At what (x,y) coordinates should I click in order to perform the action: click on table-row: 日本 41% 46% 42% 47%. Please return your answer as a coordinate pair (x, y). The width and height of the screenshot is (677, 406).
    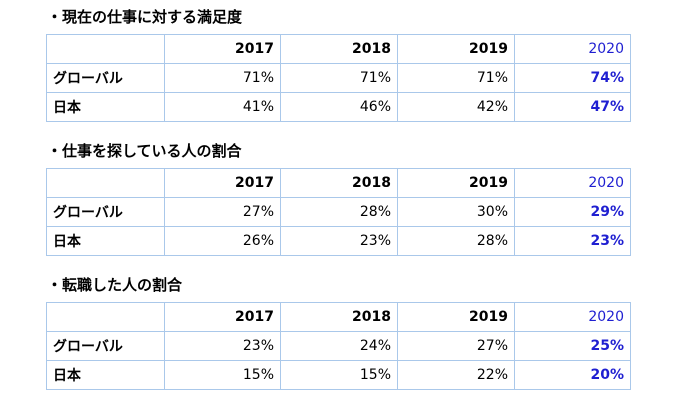
    Looking at the image, I should click on (338, 107).